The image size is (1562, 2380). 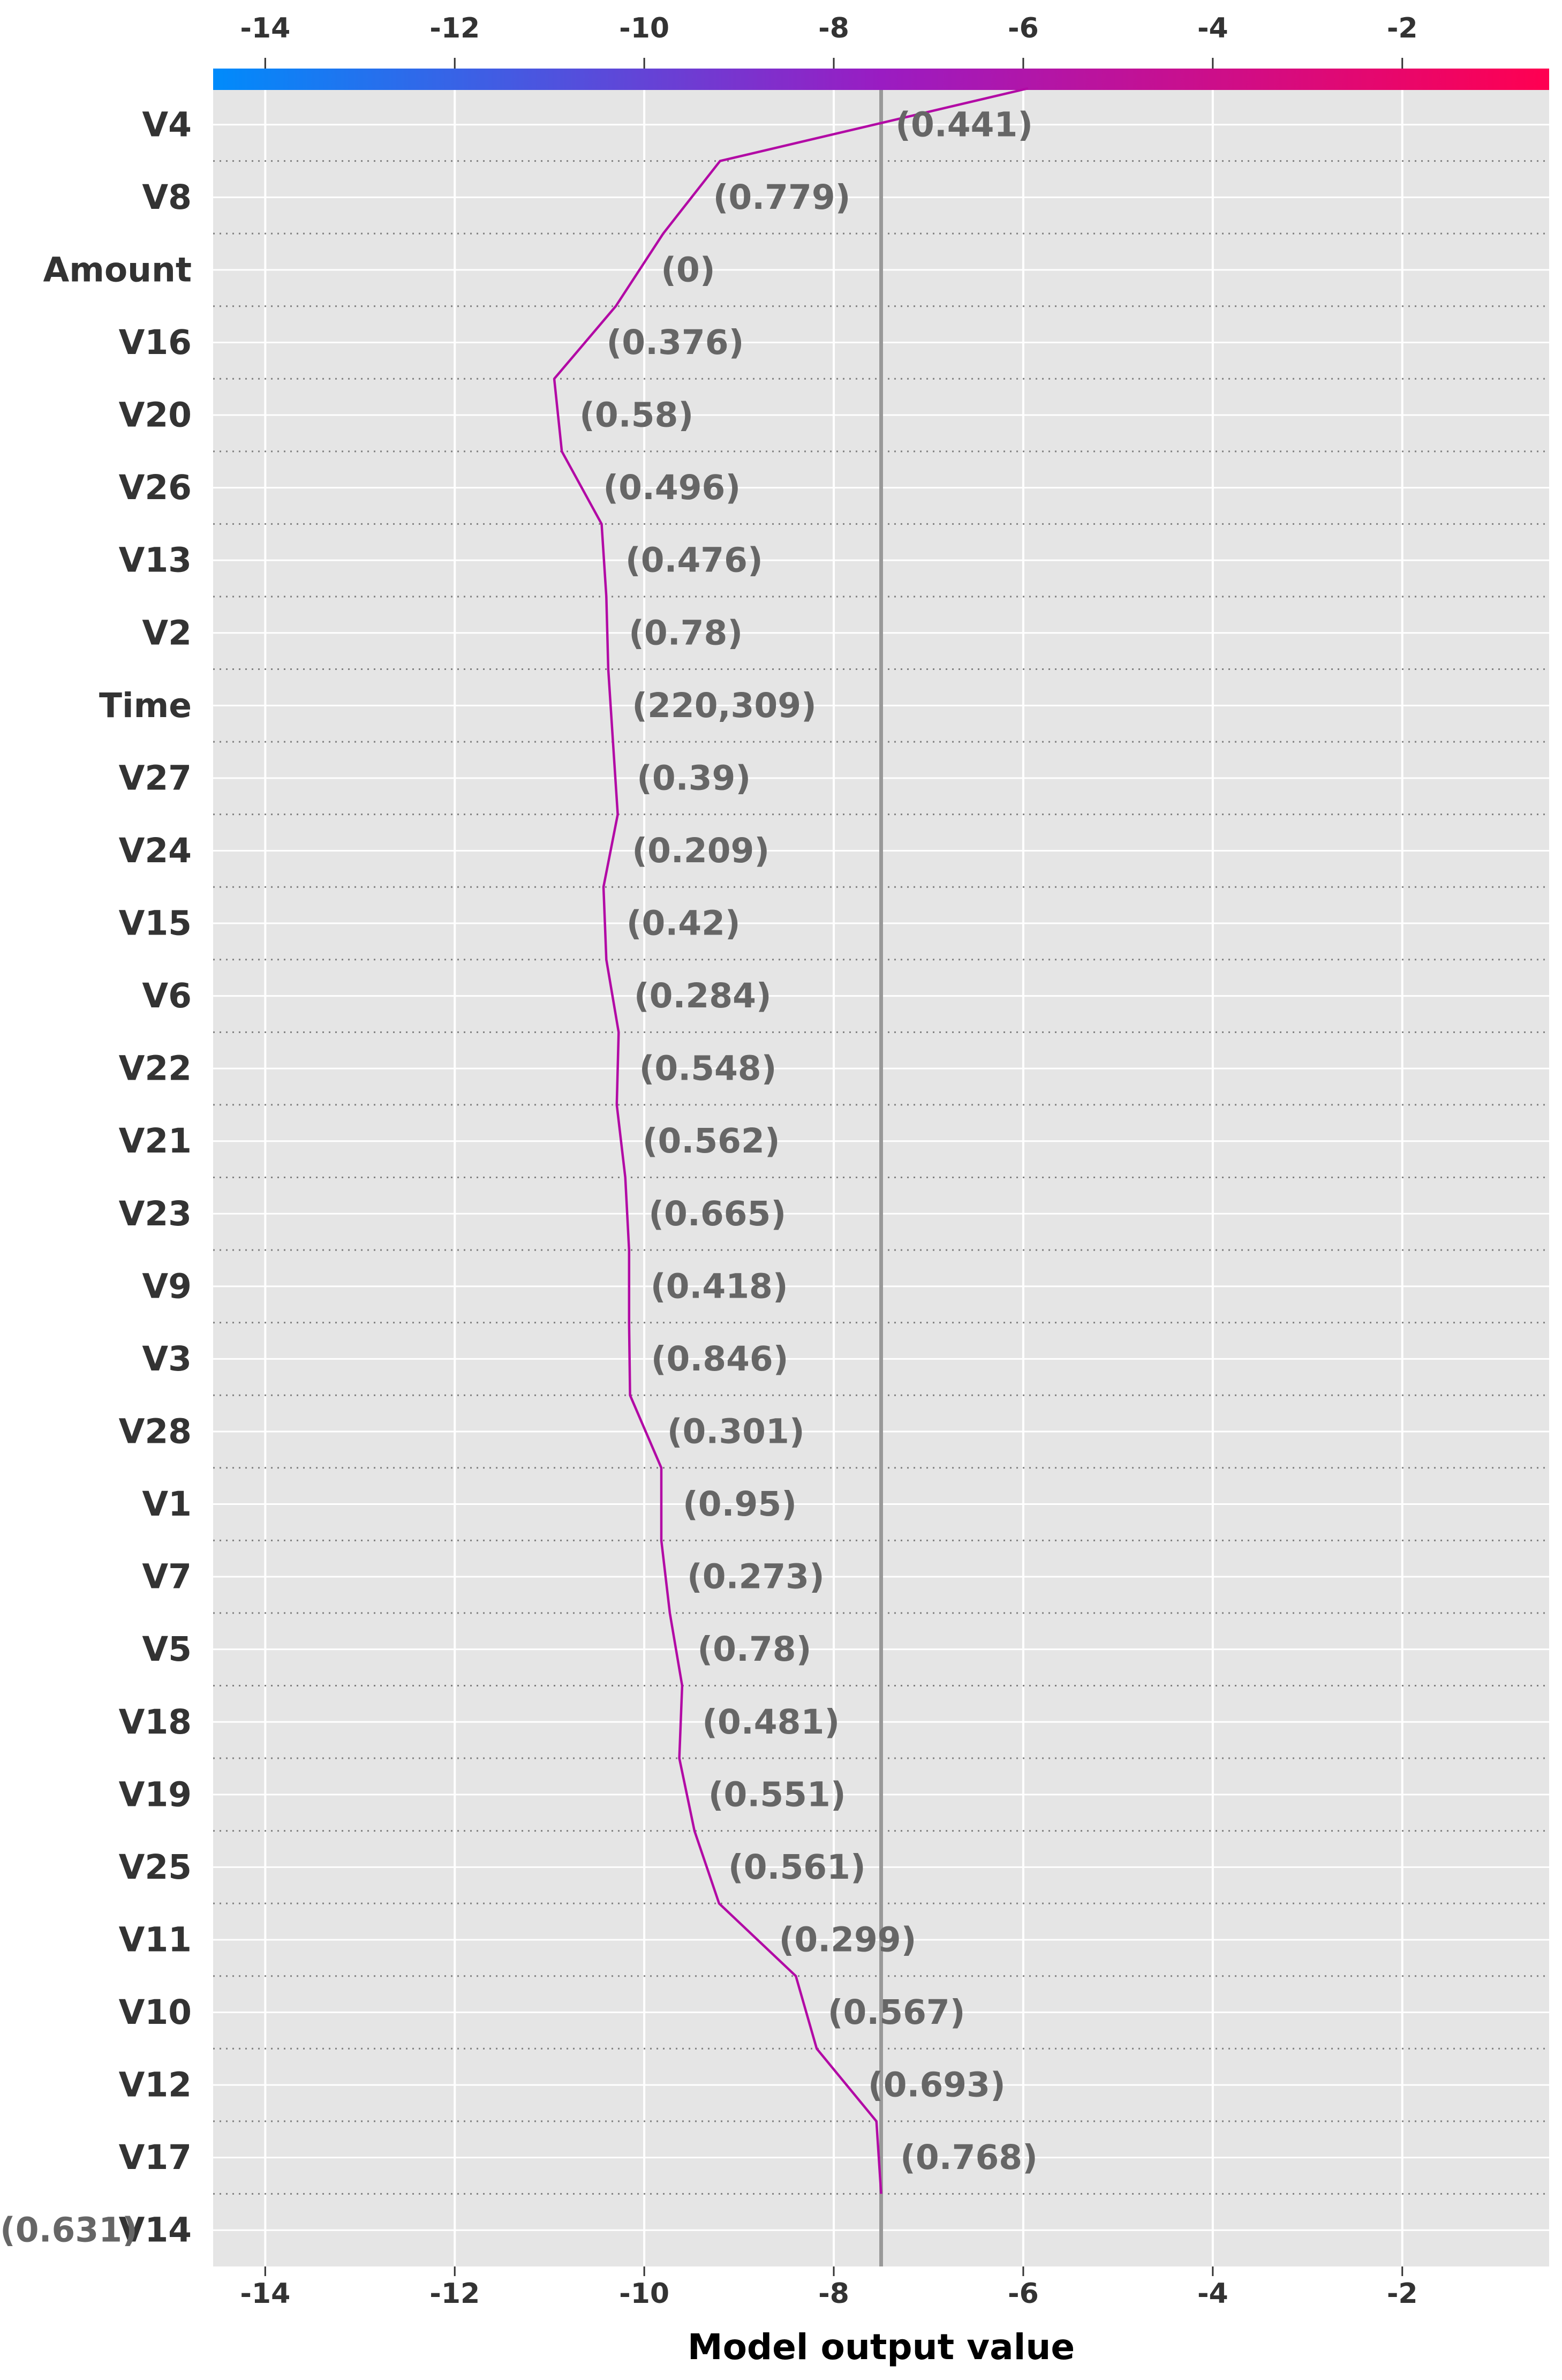 I want to click on colorbar-gradient, so click(x=881, y=79).